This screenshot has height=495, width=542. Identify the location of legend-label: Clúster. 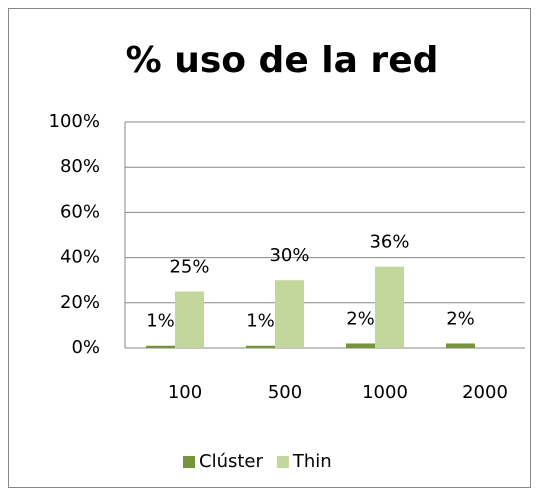
(231, 461).